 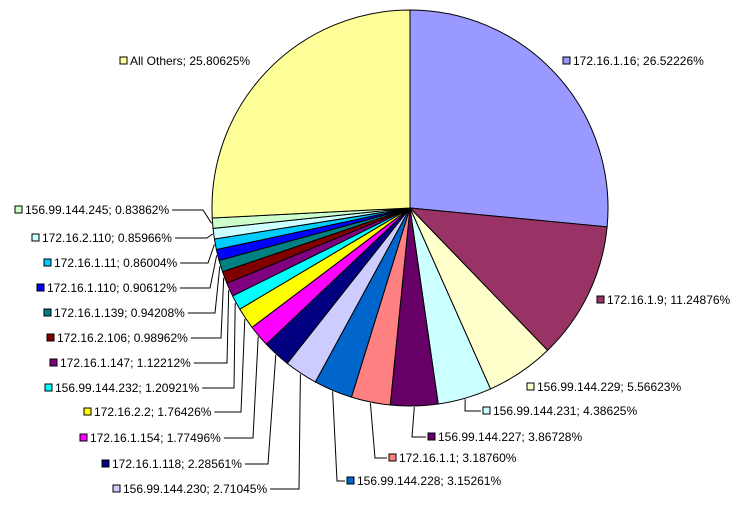 I want to click on slice-label: 172.16.1.154; 1.77496%, so click(x=155, y=438).